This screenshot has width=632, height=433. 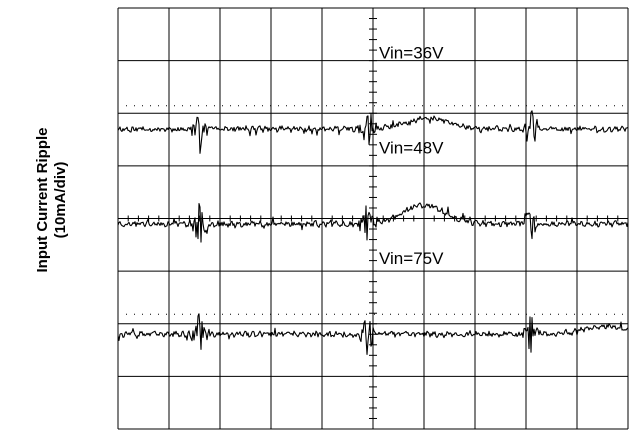 What do you see at coordinates (411, 53) in the screenshot?
I see `trace-label: Vin=36V` at bounding box center [411, 53].